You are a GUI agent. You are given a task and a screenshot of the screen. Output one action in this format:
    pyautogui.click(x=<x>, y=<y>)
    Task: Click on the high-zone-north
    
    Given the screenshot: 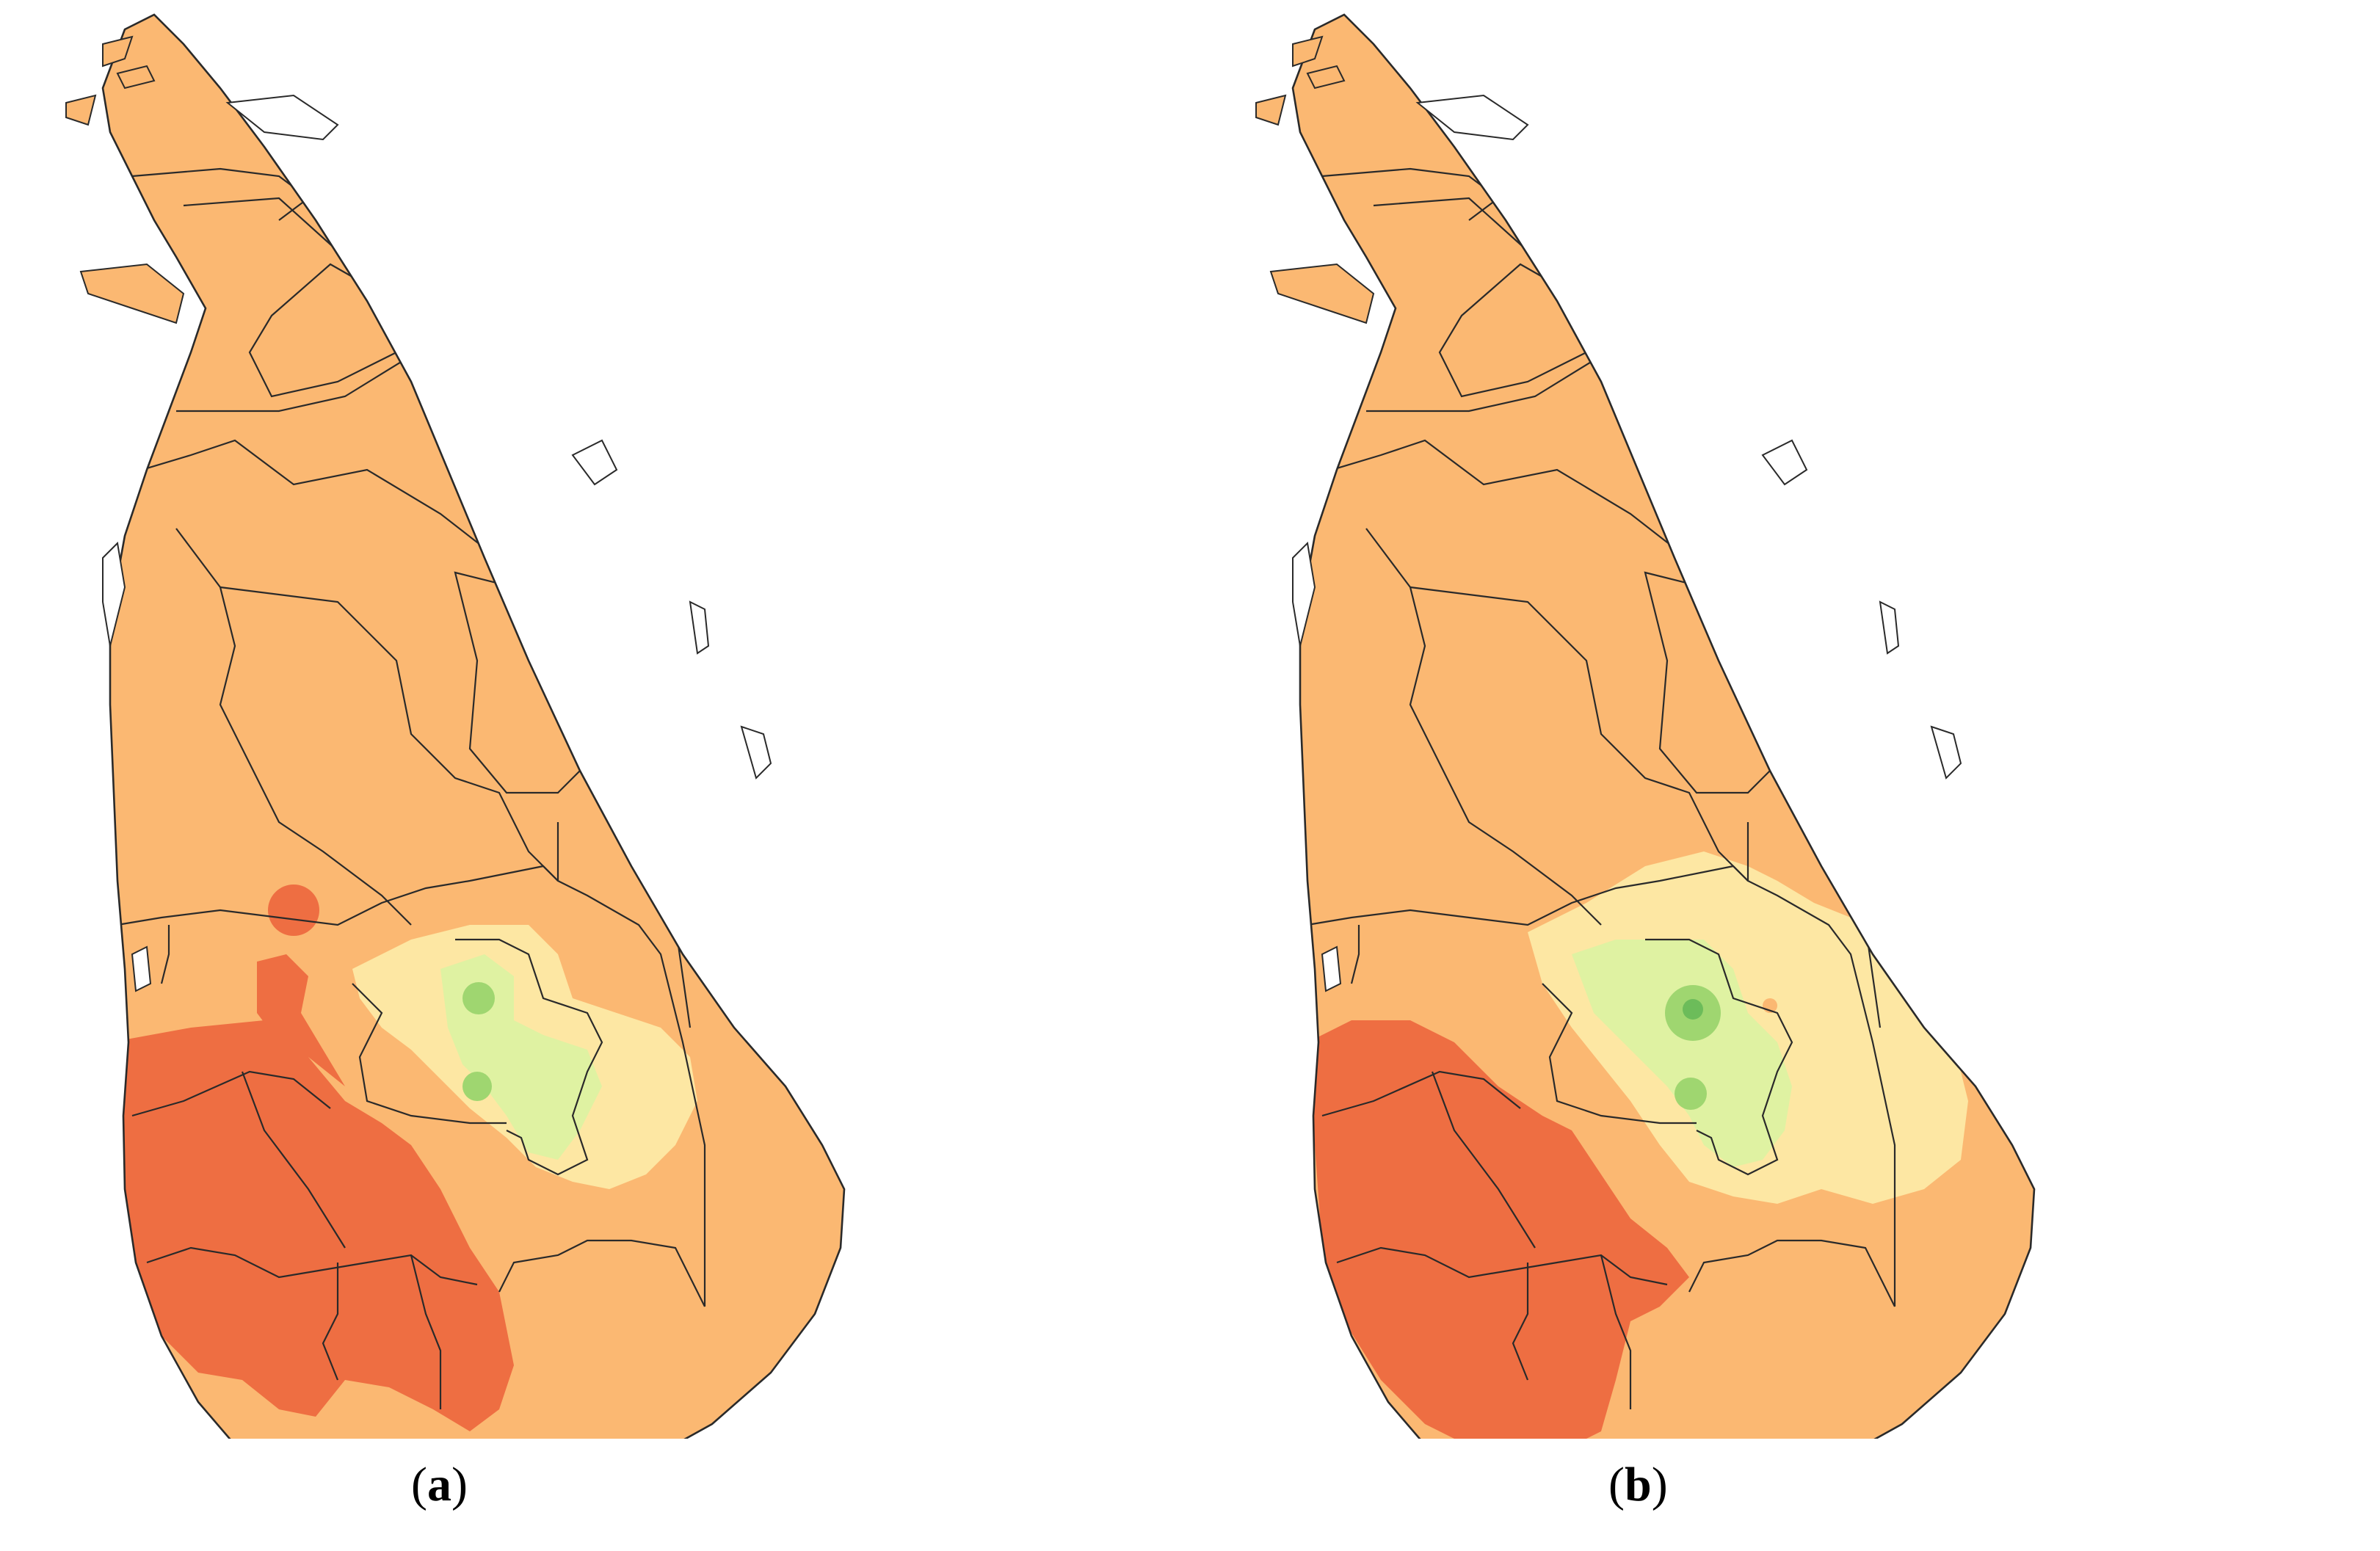 What is the action you would take?
    pyautogui.click(x=301, y=1020)
    